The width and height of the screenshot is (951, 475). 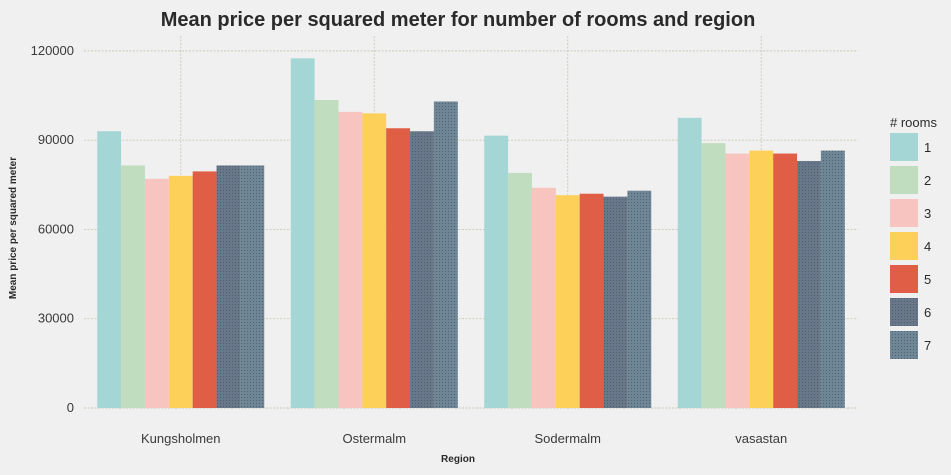 I want to click on legend: # rooms 1 2 3 4 5 6 7, so click(x=913, y=237).